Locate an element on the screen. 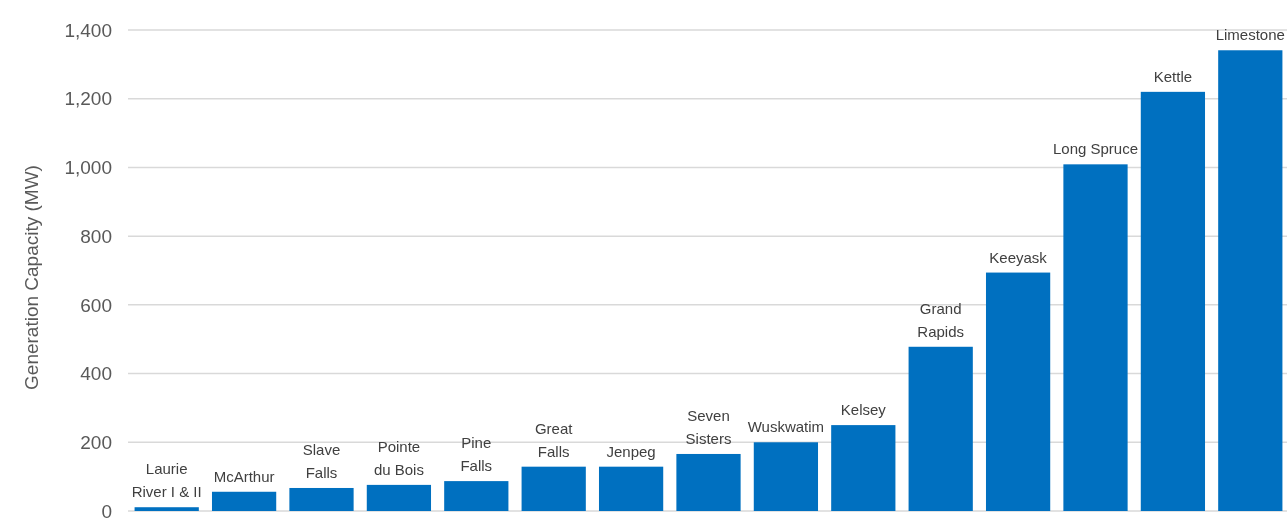  y-tick-label: 1,200 is located at coordinates (88, 99).